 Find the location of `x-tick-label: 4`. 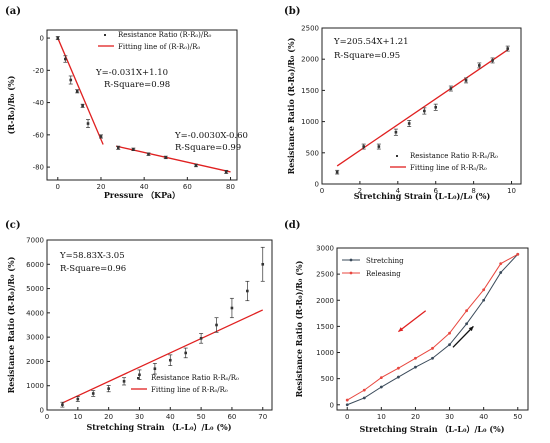

x-tick-label: 4 is located at coordinates (398, 191).